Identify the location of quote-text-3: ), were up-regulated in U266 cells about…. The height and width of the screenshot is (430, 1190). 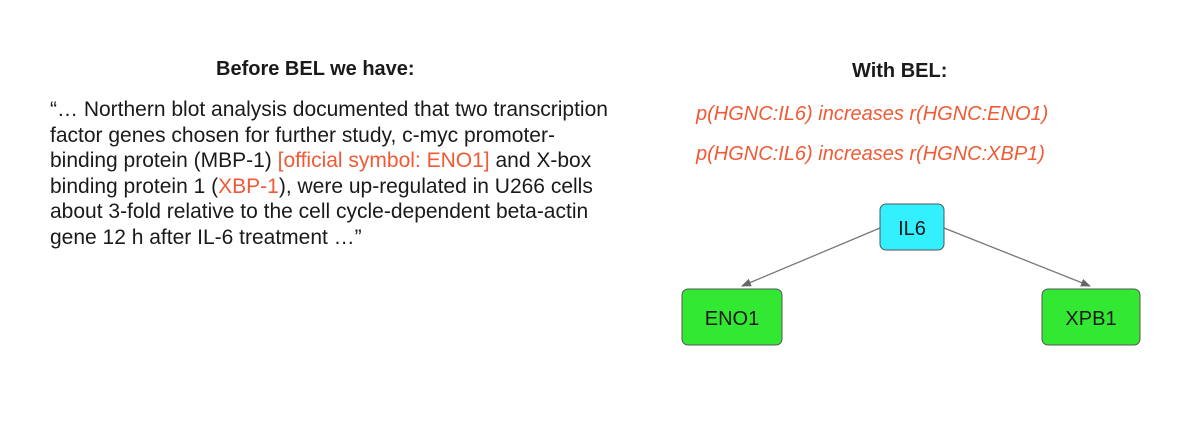
(321, 211).